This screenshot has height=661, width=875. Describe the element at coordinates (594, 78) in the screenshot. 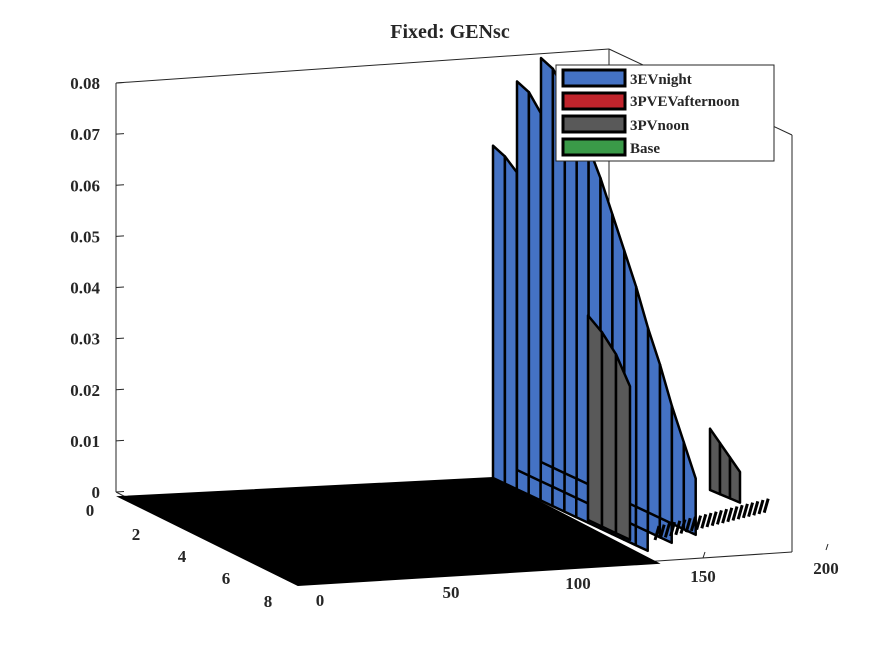

I see `legend-swatch-3evnight` at that location.